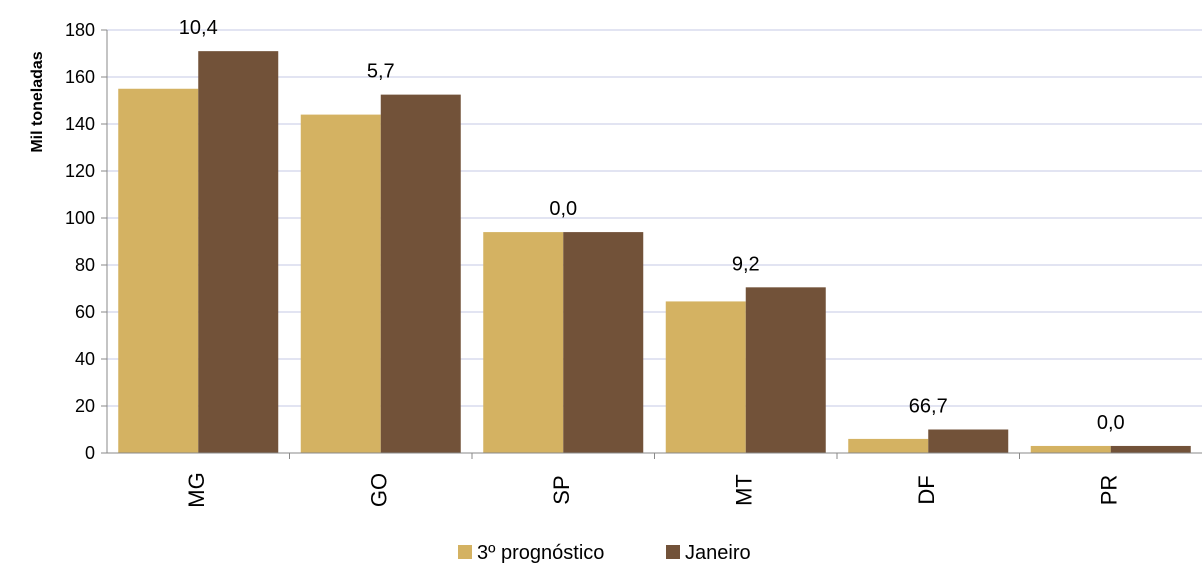 The height and width of the screenshot is (568, 1202). Describe the element at coordinates (718, 552) in the screenshot. I see `legend-label: Janeiro` at that location.